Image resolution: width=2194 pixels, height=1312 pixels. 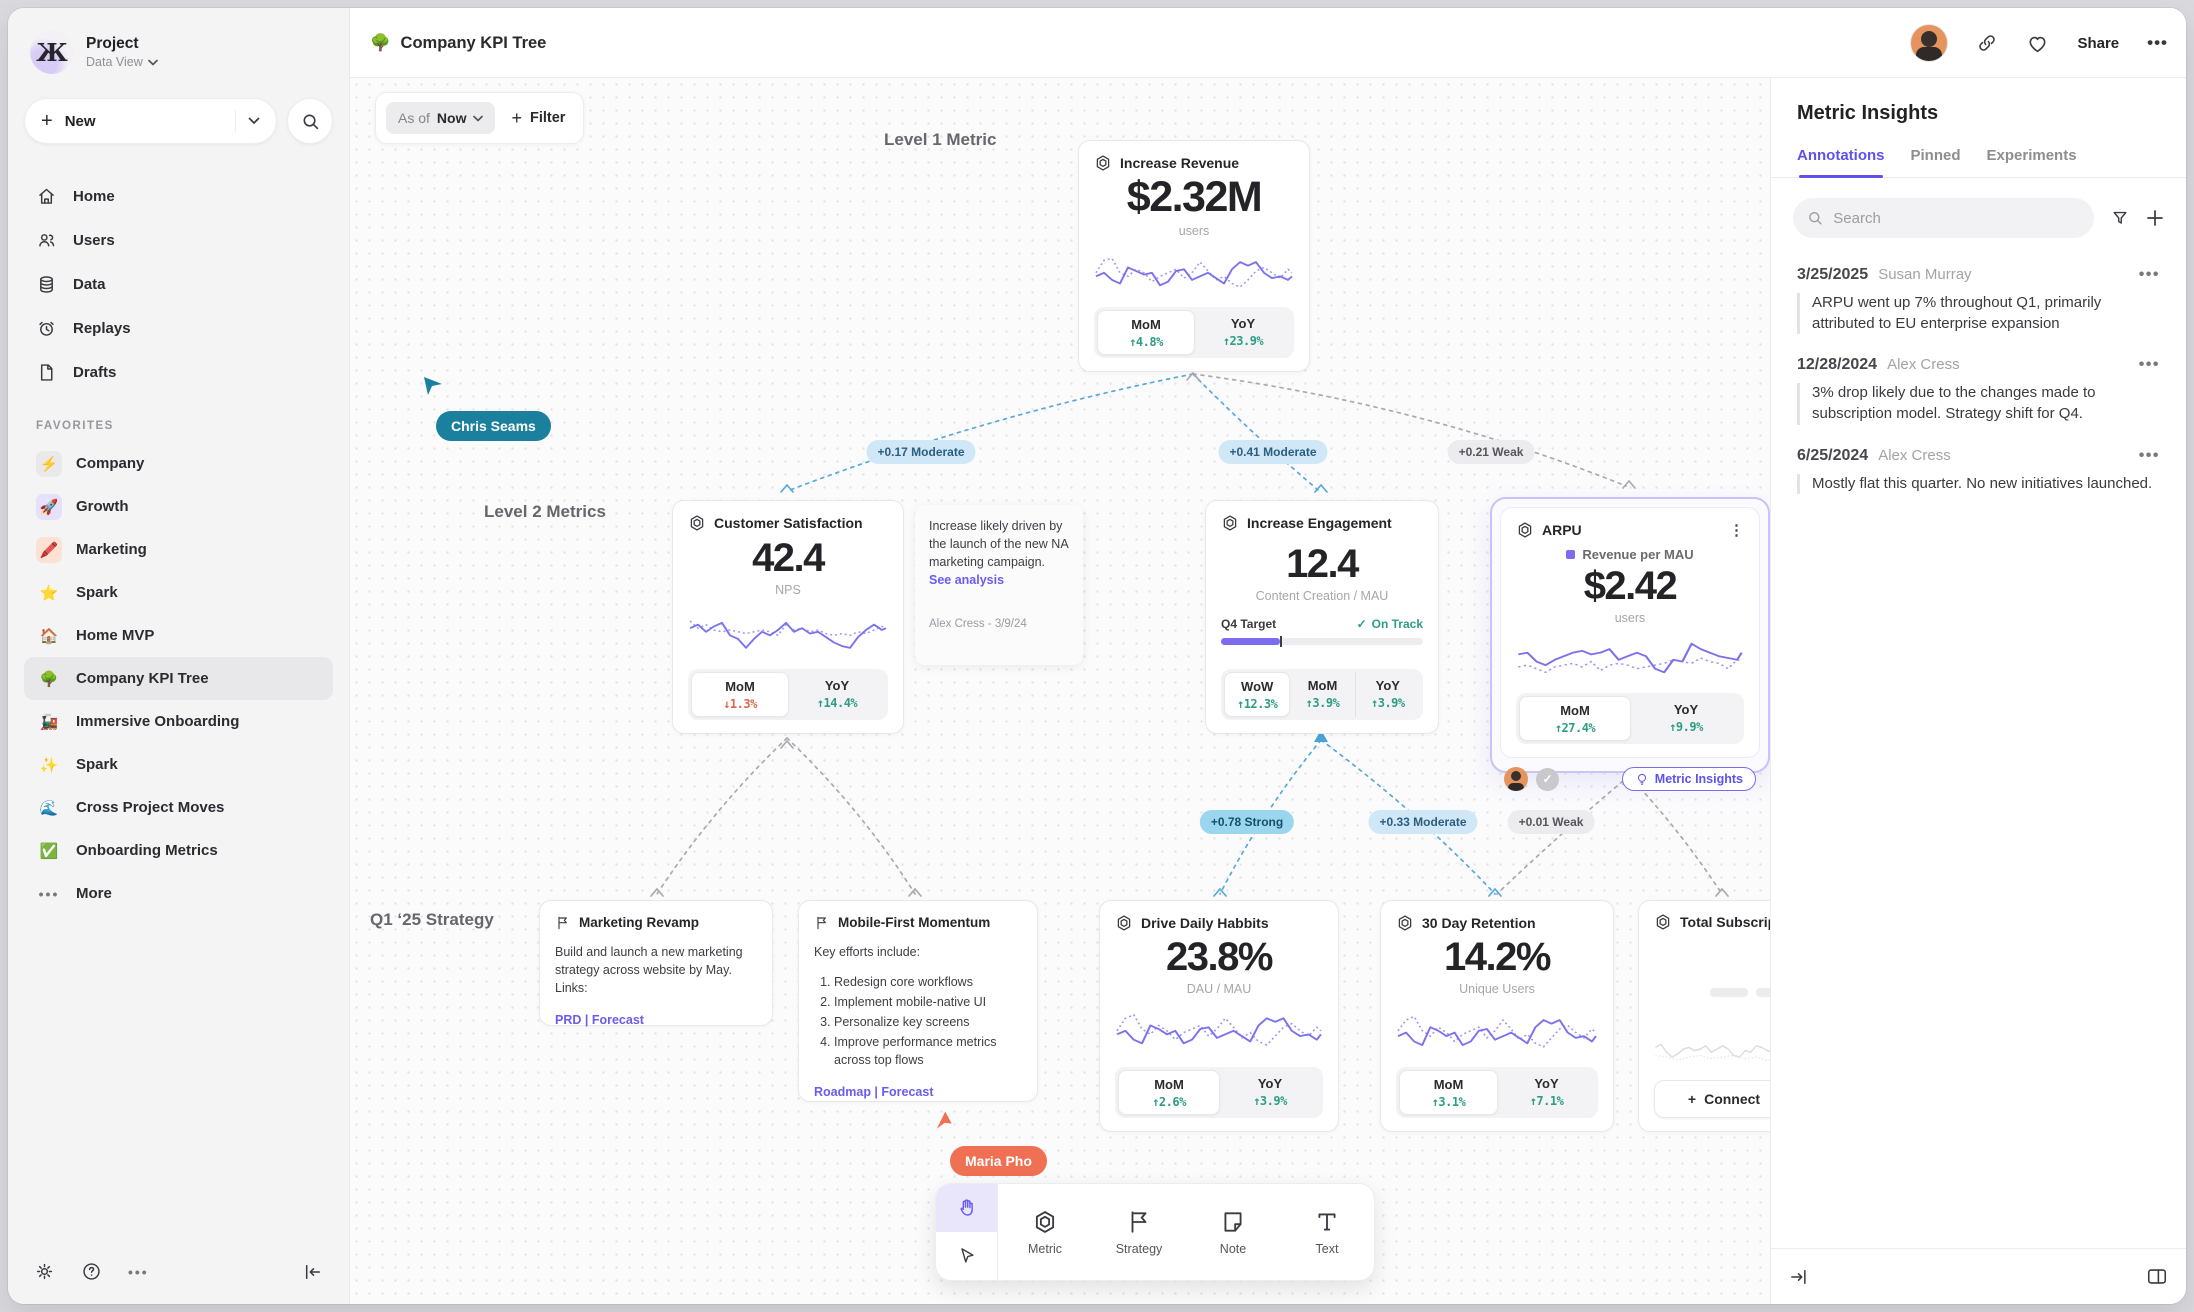 What do you see at coordinates (178, 678) in the screenshot?
I see `sidebar-item-company-kpi-tree: 🌳 Company KPI Tree` at bounding box center [178, 678].